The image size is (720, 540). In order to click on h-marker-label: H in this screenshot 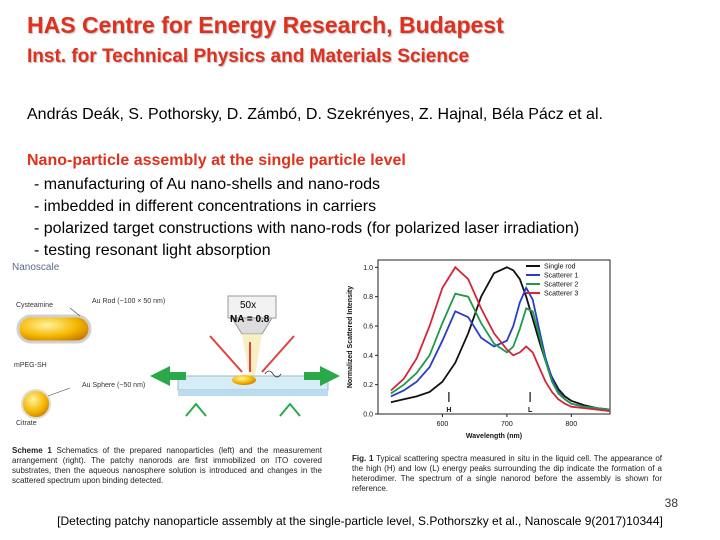, I will do `click(448, 410)`.